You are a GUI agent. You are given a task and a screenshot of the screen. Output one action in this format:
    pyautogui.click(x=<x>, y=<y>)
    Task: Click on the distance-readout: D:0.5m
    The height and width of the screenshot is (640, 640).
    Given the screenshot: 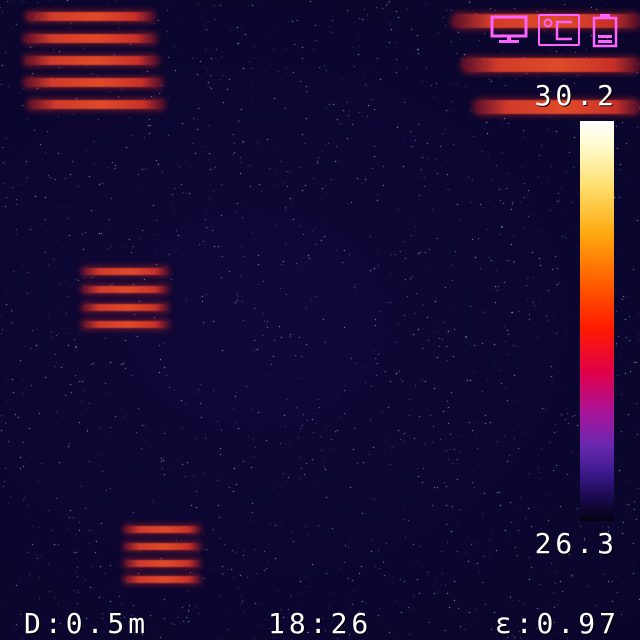 What is the action you would take?
    pyautogui.click(x=87, y=623)
    